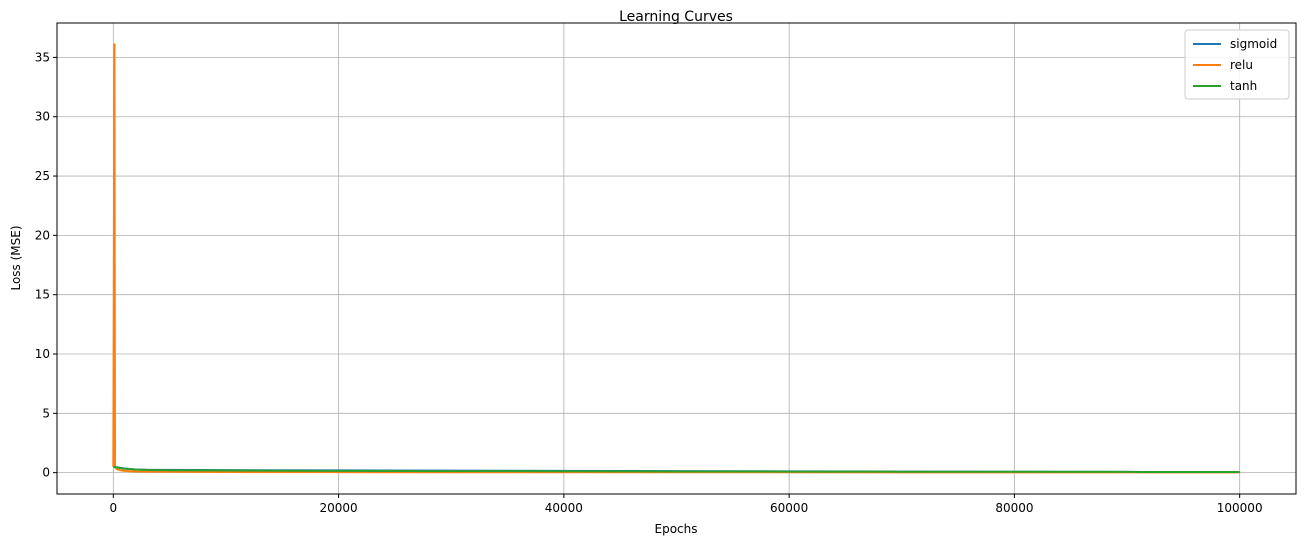 The height and width of the screenshot is (545, 1307). I want to click on y-tick-label: 25, so click(42, 176).